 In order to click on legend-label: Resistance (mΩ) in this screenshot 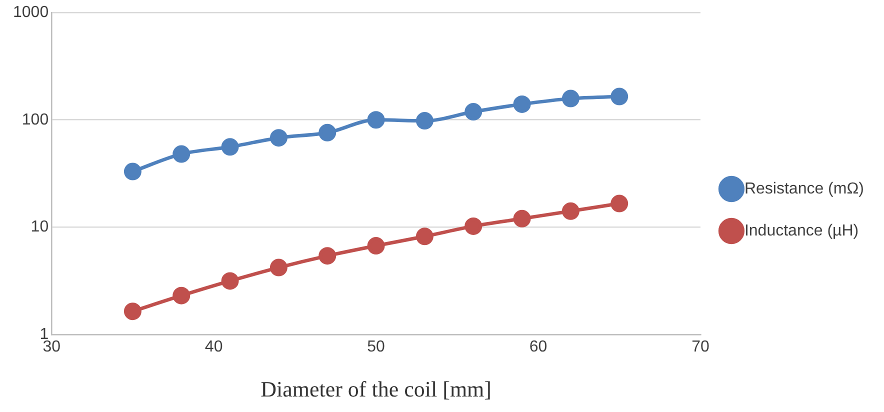, I will do `click(804, 189)`.